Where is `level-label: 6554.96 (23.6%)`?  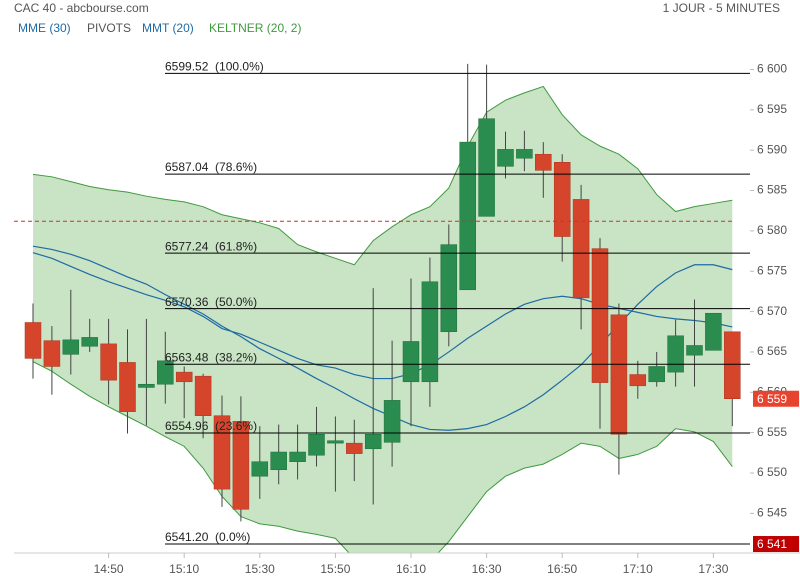 level-label: 6554.96 (23.6%) is located at coordinates (211, 426).